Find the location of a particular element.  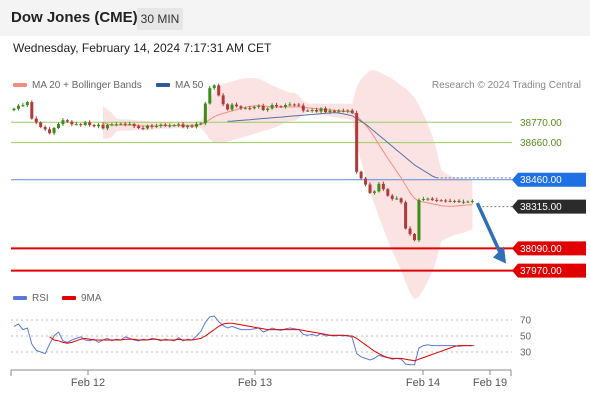

rsi-tick-2: 30 is located at coordinates (526, 353).